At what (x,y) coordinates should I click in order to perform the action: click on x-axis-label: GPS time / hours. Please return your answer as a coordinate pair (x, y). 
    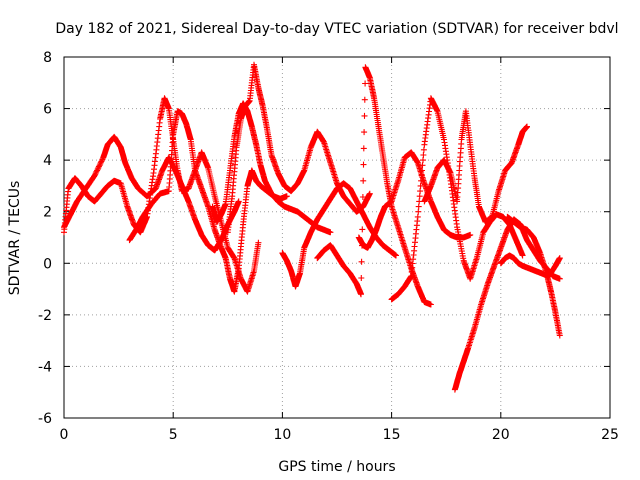
    Looking at the image, I should click on (336, 467).